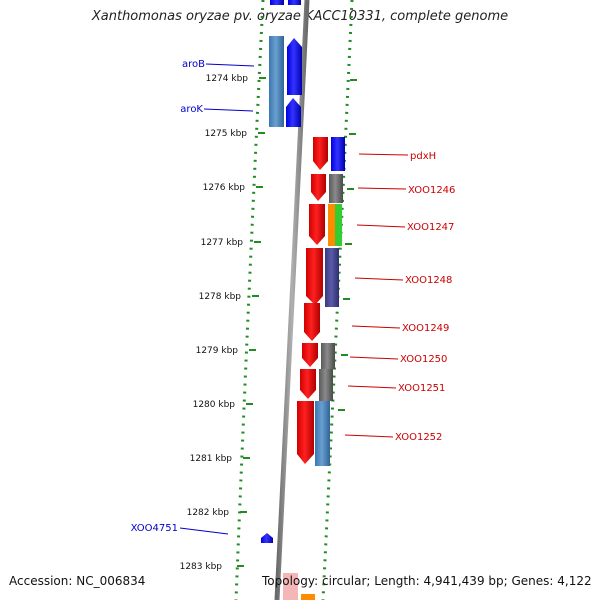  I want to click on tick-label: 1281 kbp, so click(211, 459).